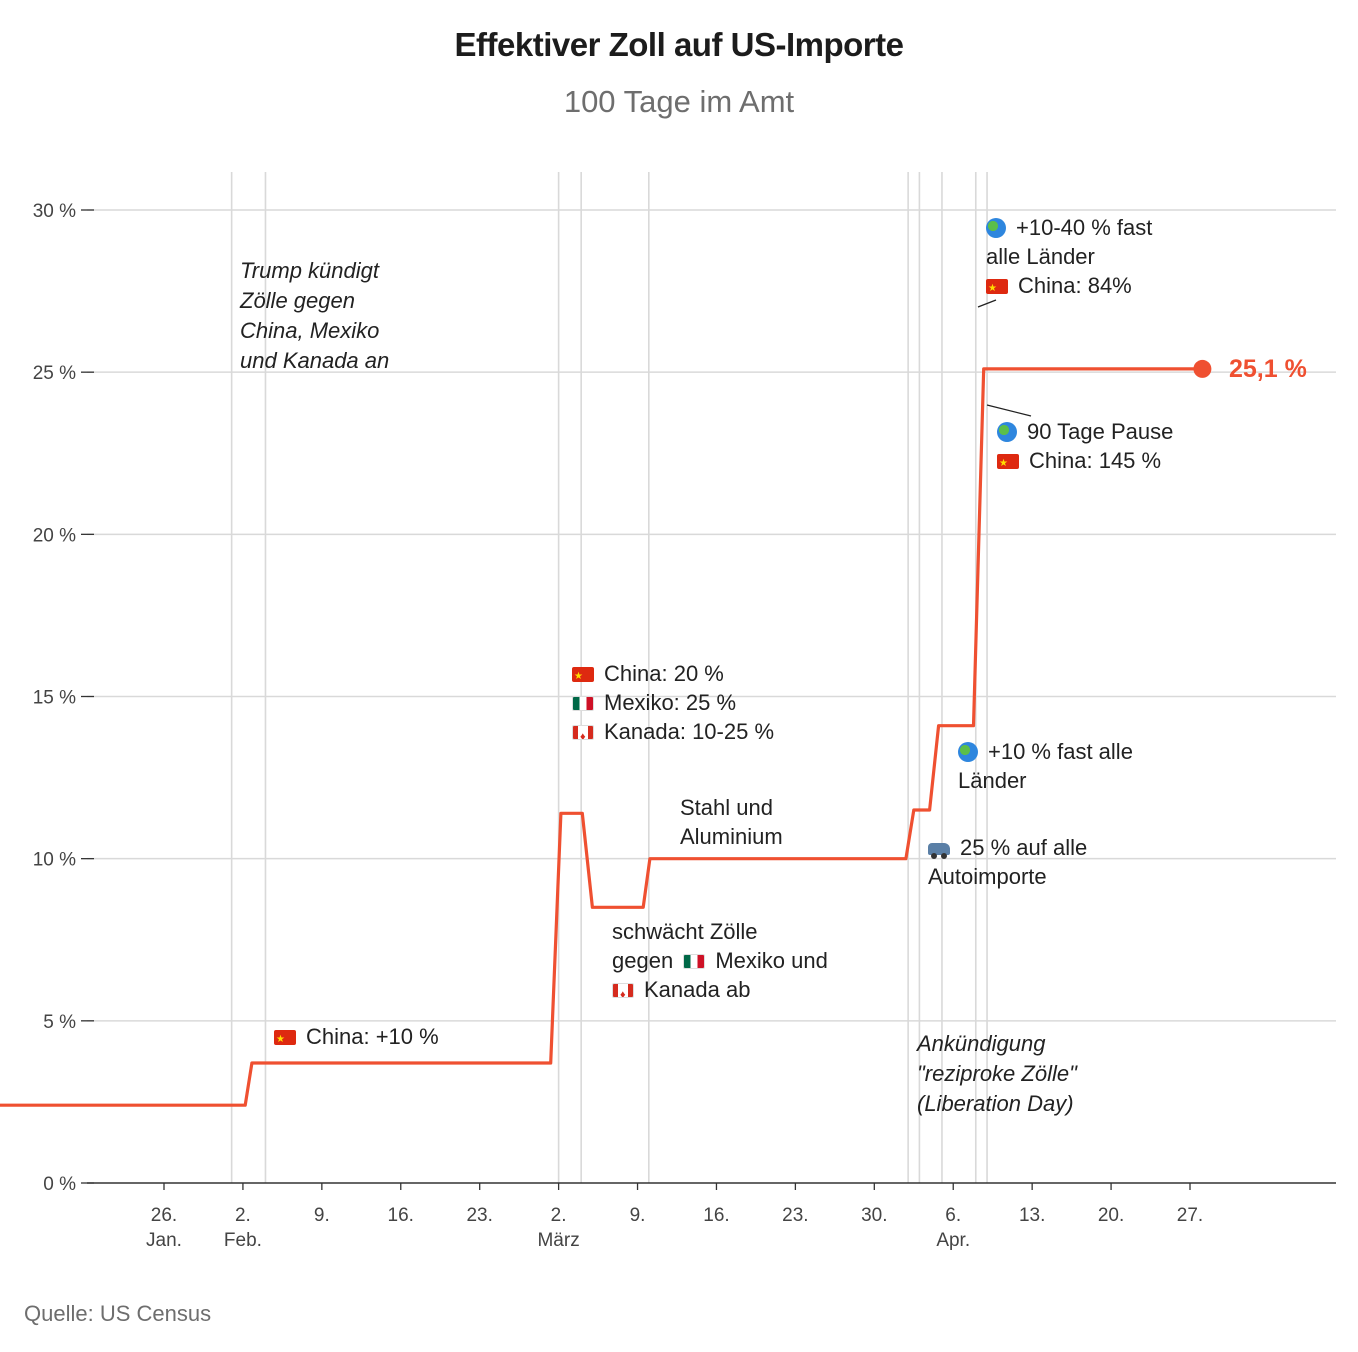 Image resolution: width=1358 pixels, height=1352 pixels. What do you see at coordinates (297, 300) in the screenshot?
I see `annotation-trump-line: Zölle gegen` at bounding box center [297, 300].